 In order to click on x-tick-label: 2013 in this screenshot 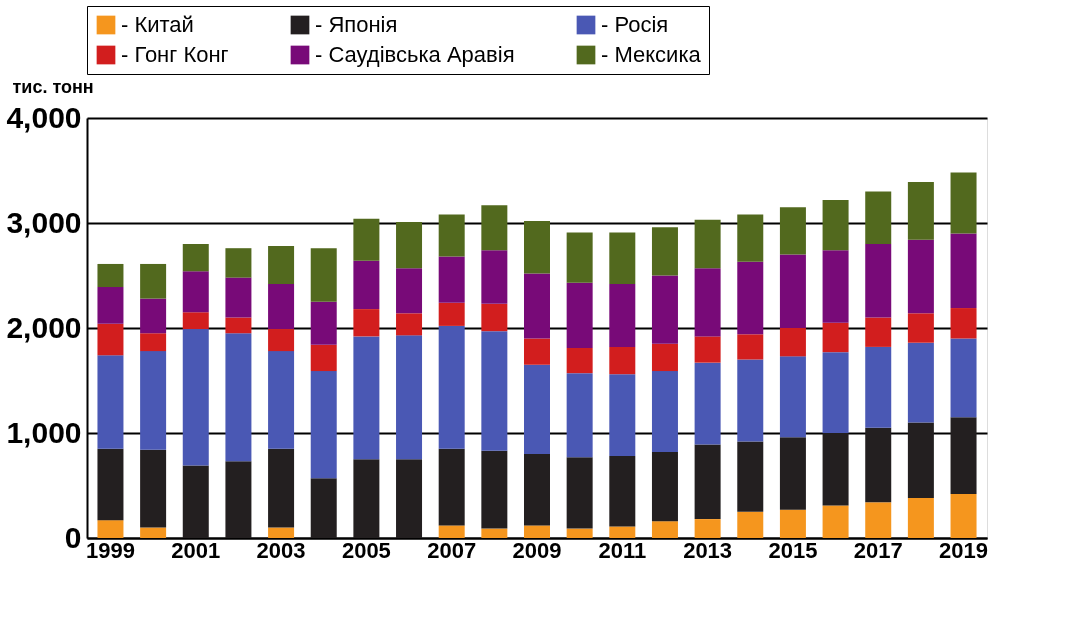, I will do `click(708, 550)`.